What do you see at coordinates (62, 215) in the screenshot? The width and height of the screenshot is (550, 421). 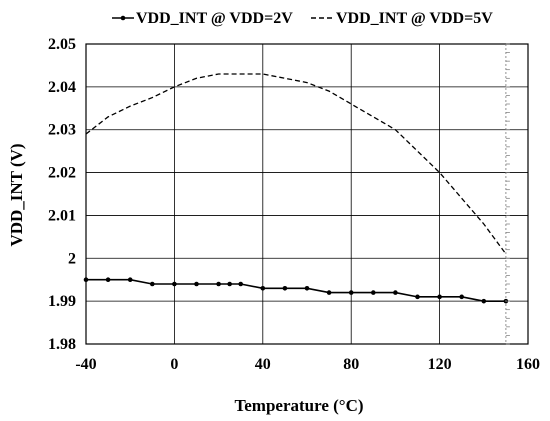 I see `y-tick-label: 2.01` at bounding box center [62, 215].